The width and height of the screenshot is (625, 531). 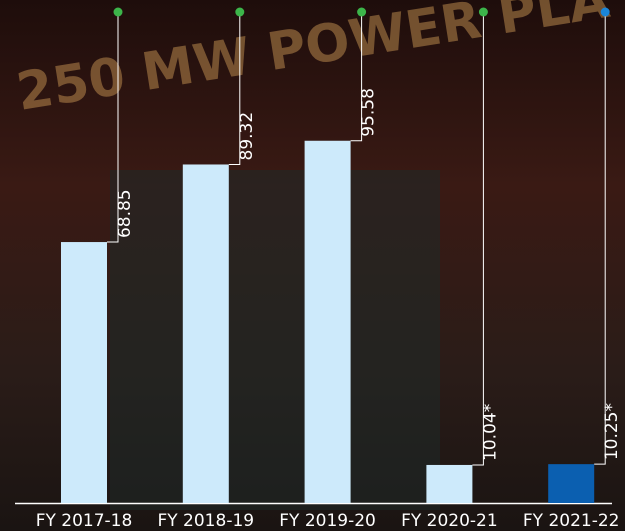 What do you see at coordinates (490, 432) in the screenshot?
I see `value-label: 10.04*` at bounding box center [490, 432].